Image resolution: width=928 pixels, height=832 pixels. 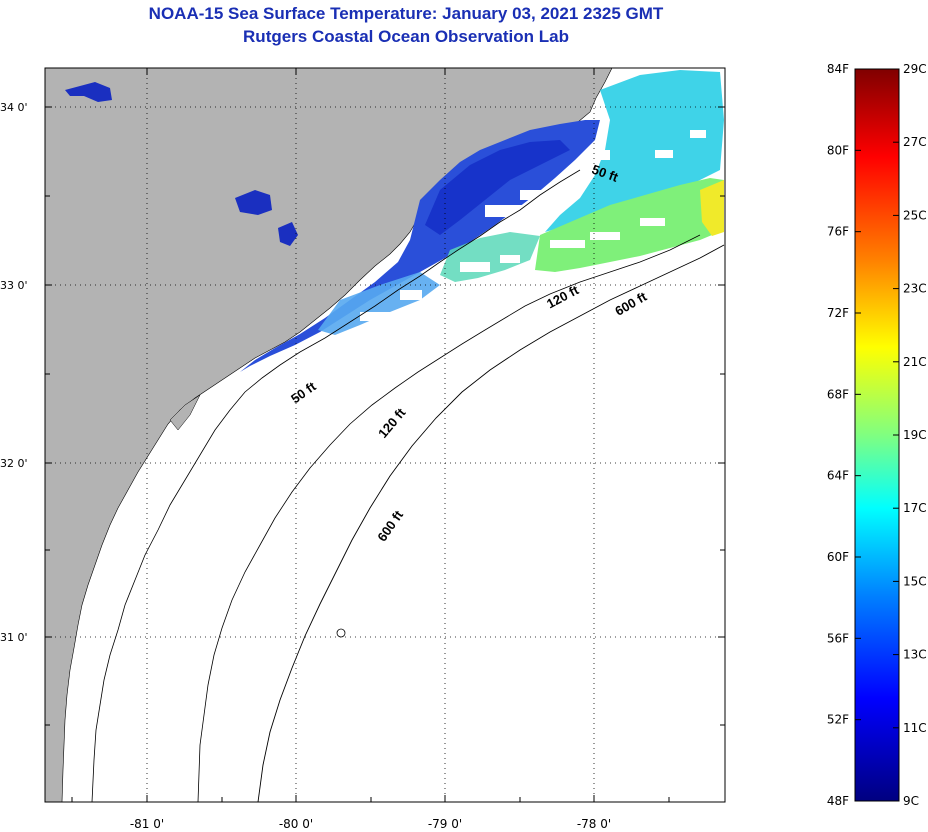 I want to click on colorbar-f-label: 60F, so click(x=838, y=557).